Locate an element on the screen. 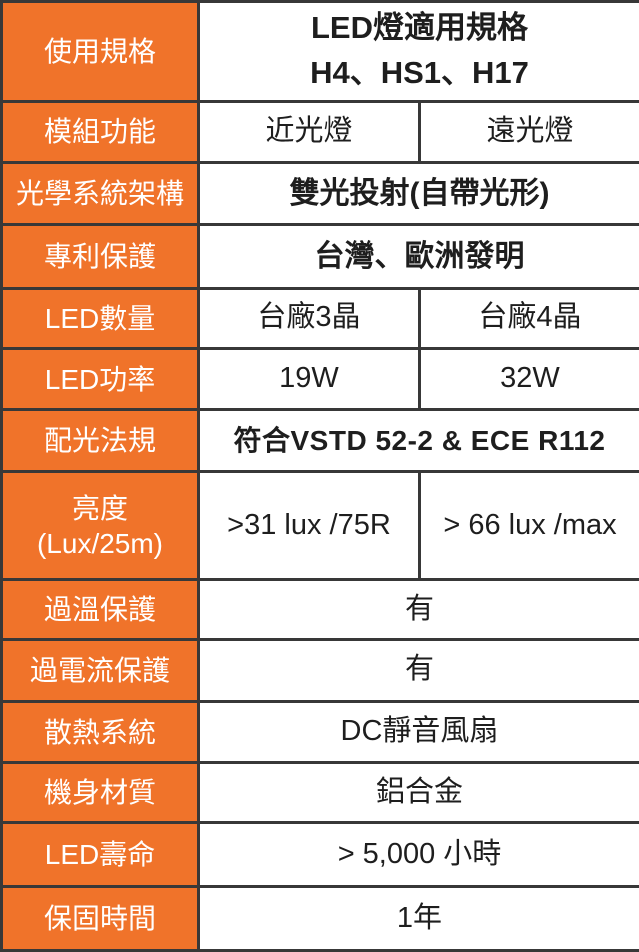 Image resolution: width=639 pixels, height=952 pixels. value-text: DC靜音風扇 is located at coordinates (419, 731).